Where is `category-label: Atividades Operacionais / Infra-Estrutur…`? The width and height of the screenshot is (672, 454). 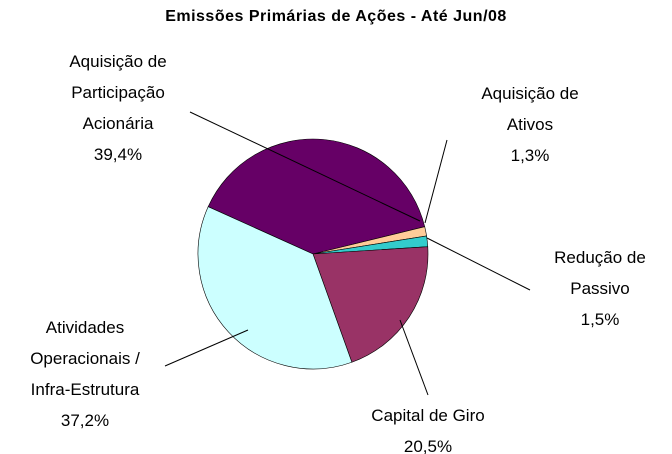 category-label: Atividades Operacionais / Infra-Estrutur… is located at coordinates (85, 358).